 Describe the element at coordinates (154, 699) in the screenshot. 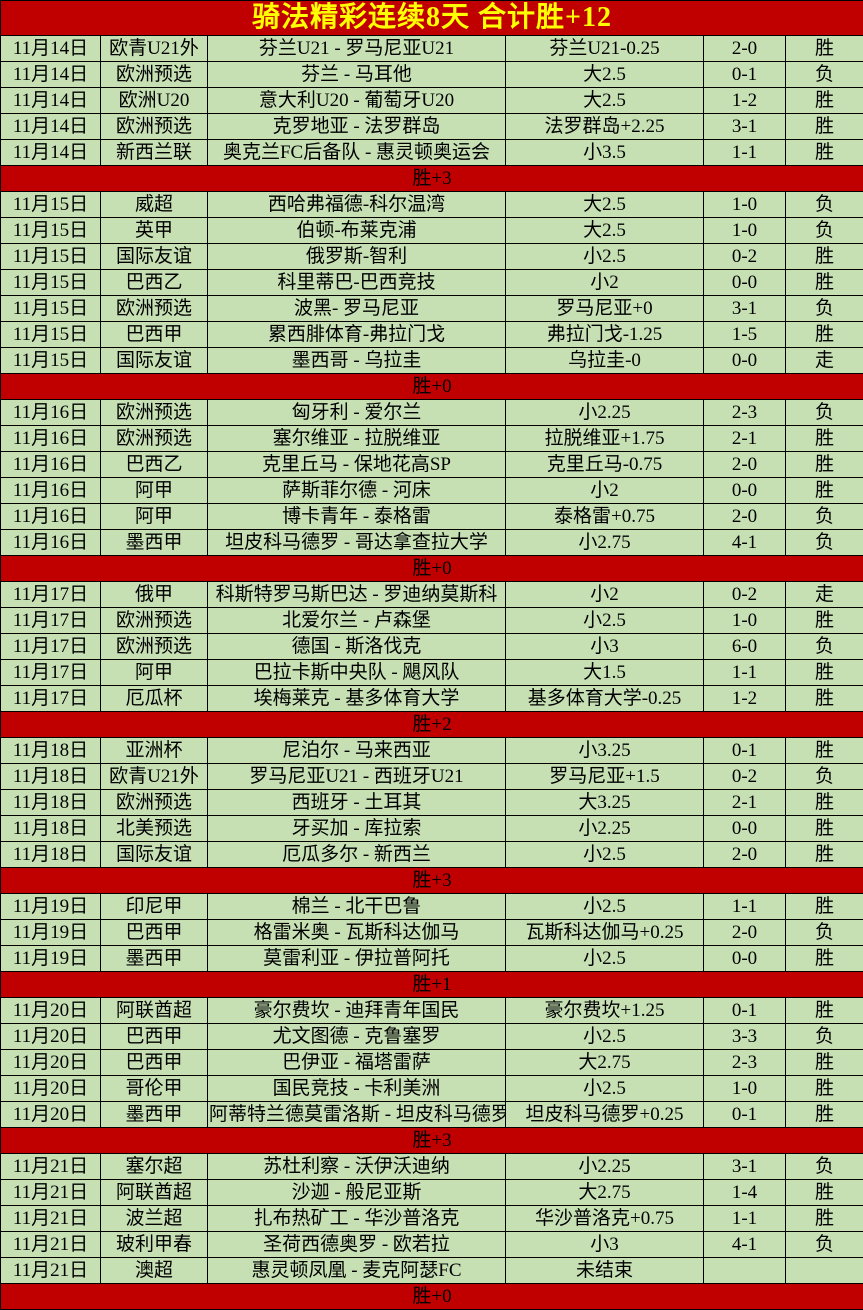

I see `league-cell: 厄瓜杯` at that location.